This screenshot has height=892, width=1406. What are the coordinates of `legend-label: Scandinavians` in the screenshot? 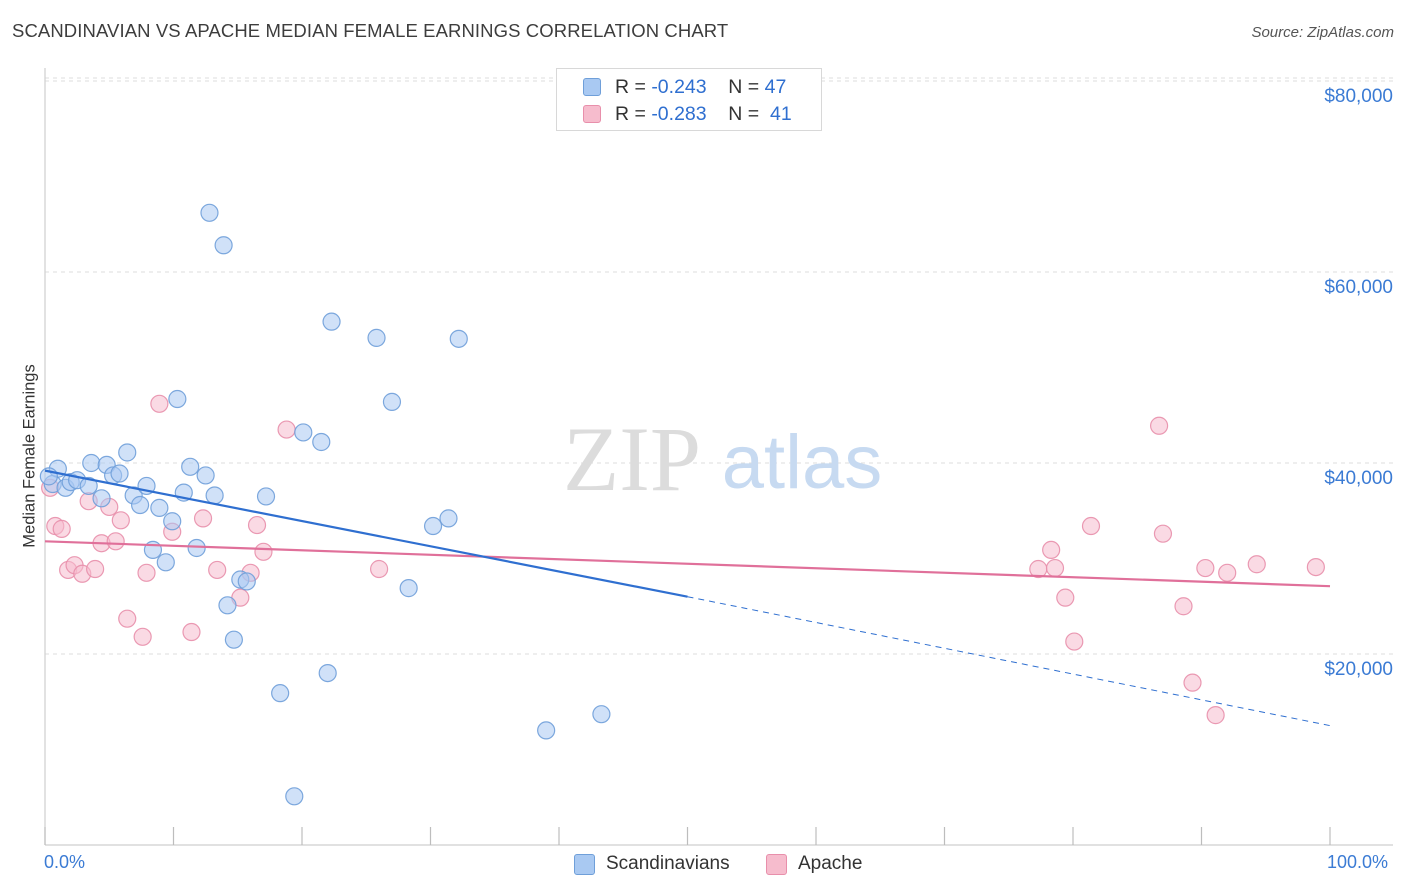 It's located at (668, 863).